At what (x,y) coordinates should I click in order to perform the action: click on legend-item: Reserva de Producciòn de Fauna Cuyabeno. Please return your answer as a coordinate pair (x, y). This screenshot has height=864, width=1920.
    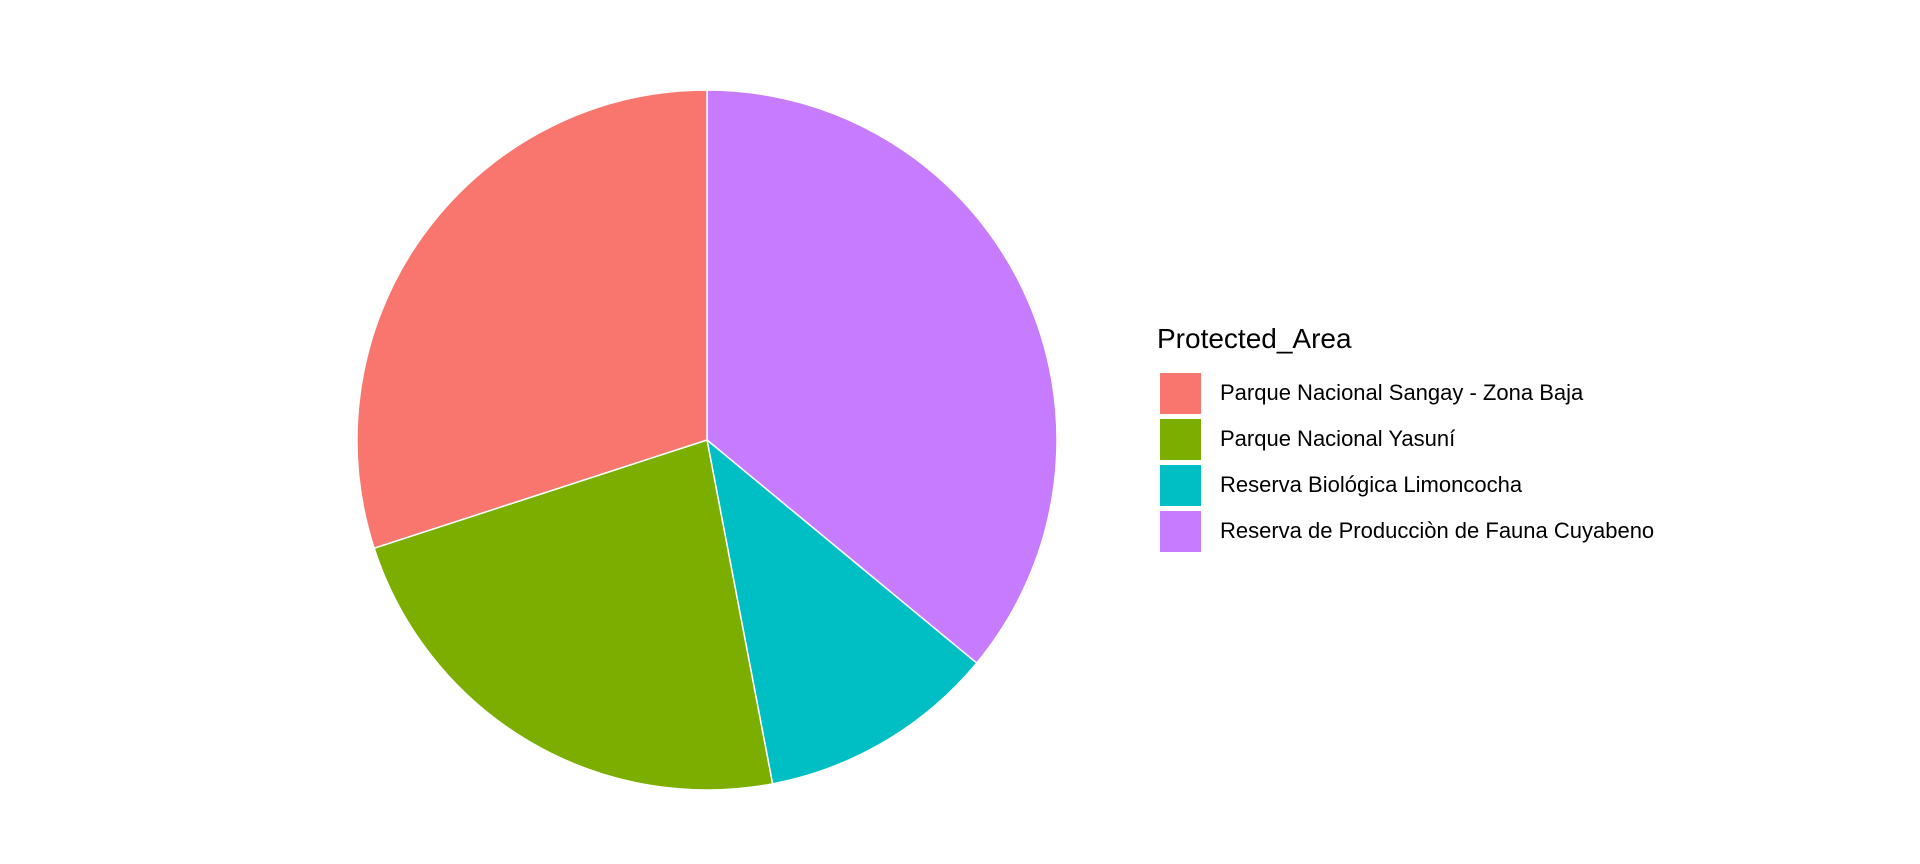
    Looking at the image, I should click on (1405, 531).